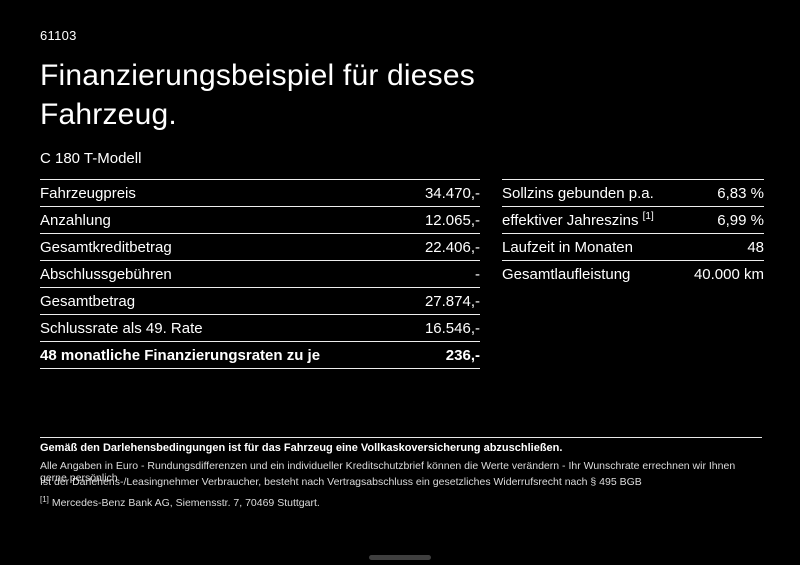  Describe the element at coordinates (121, 328) in the screenshot. I see `row-label: Schlussrate als 49. Rate` at that location.